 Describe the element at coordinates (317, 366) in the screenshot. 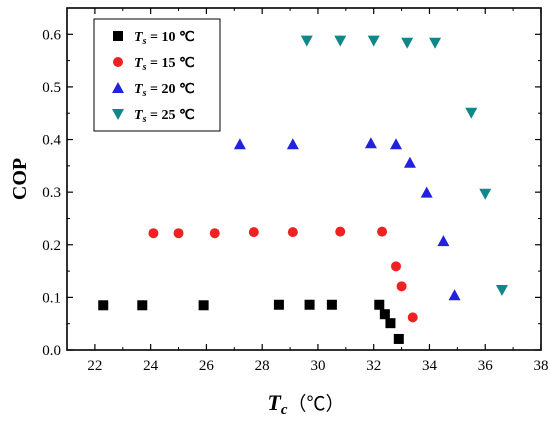

I see `x-tick-label: 30` at that location.